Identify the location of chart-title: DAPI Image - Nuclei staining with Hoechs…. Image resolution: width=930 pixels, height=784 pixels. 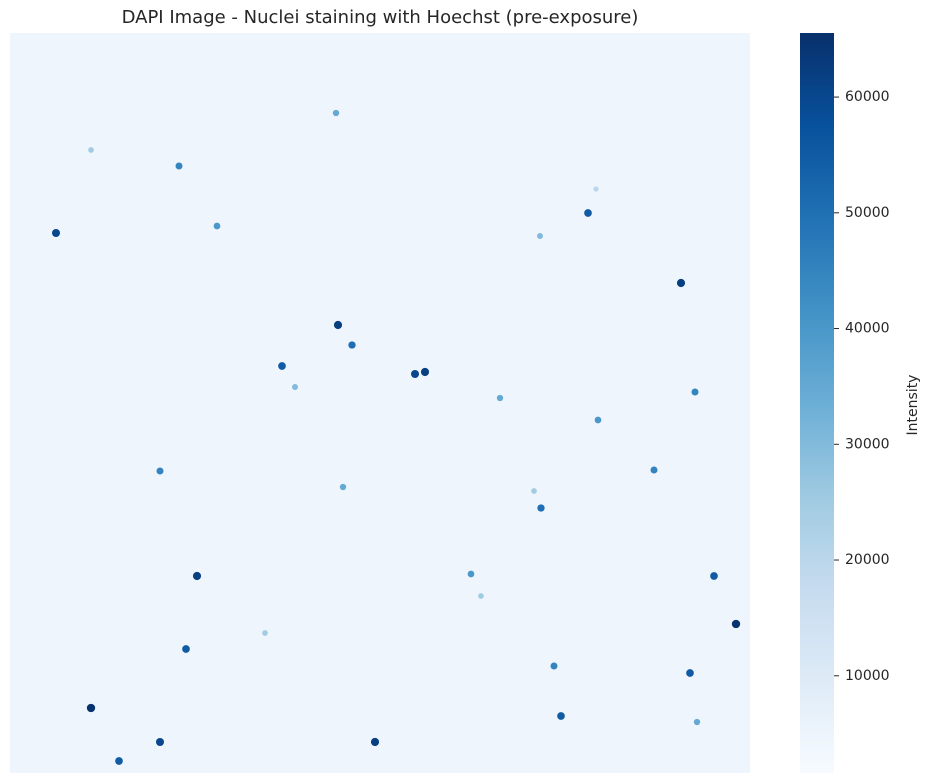
(380, 17).